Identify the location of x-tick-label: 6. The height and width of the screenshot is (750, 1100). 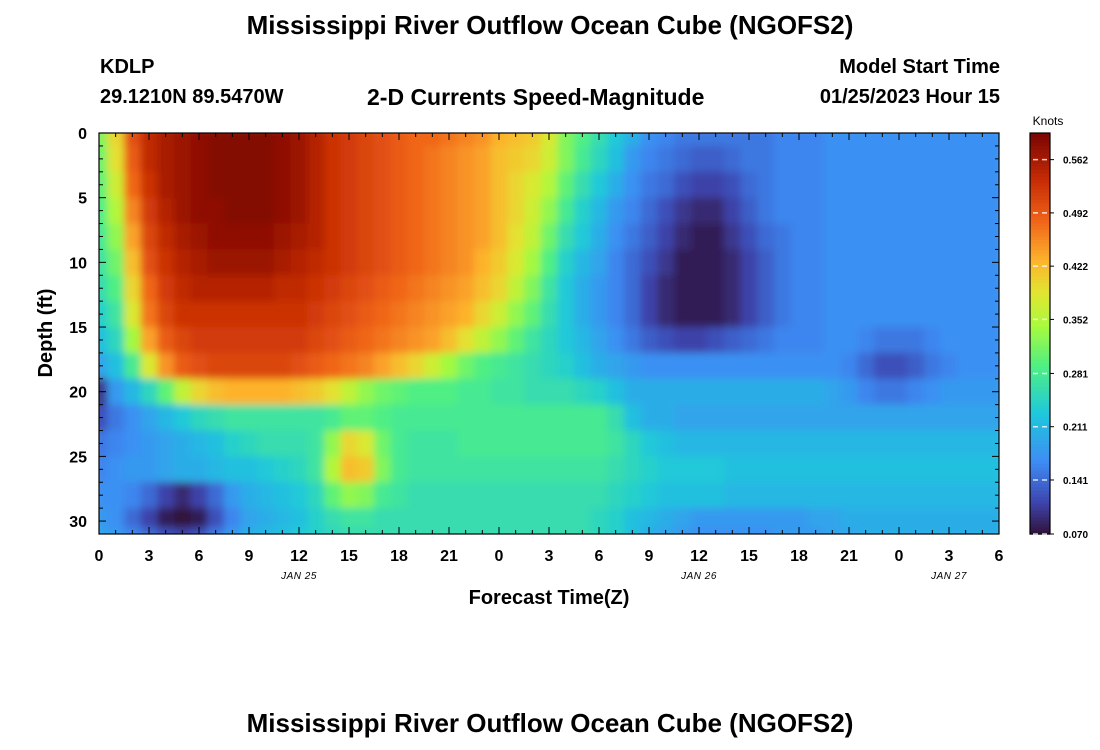
(599, 556).